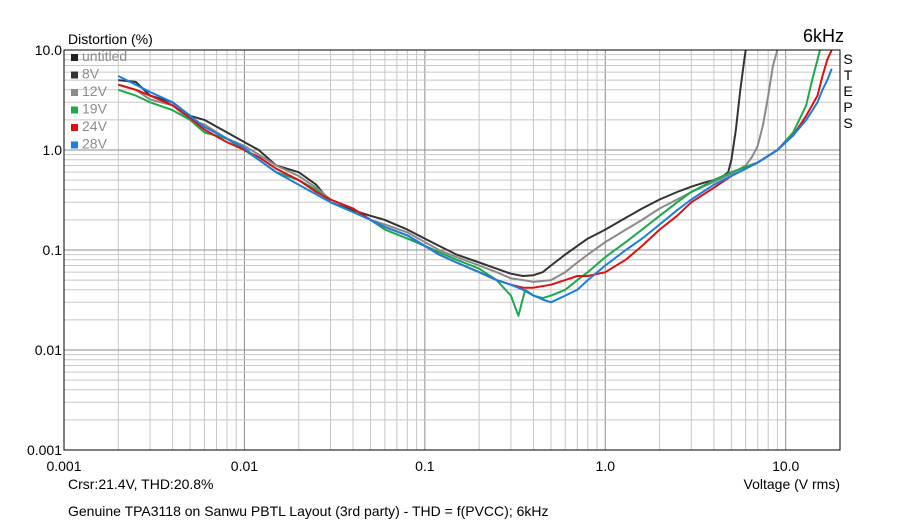 The image size is (906, 527). I want to click on y-tick-label: 0.001, so click(44, 450).